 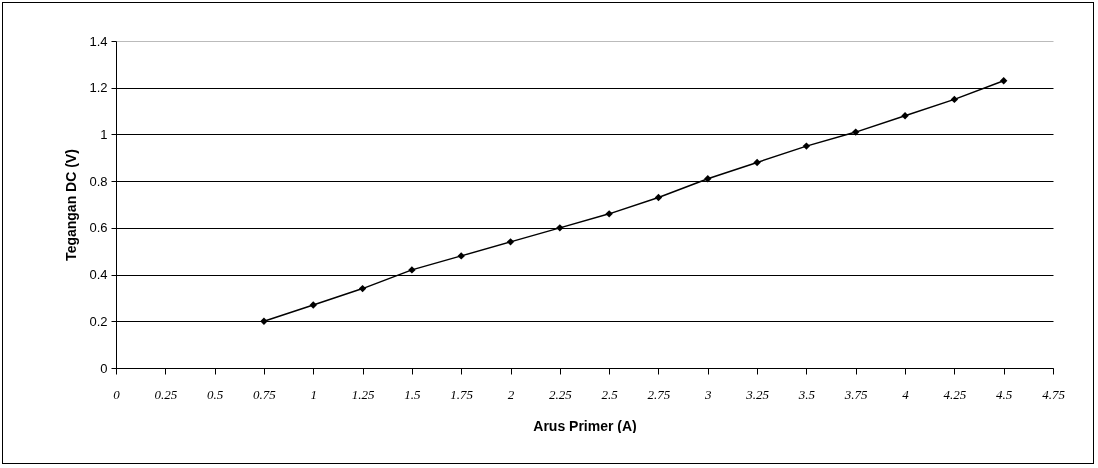 What do you see at coordinates (98, 88) in the screenshot?
I see `y-tick-label: 1.2` at bounding box center [98, 88].